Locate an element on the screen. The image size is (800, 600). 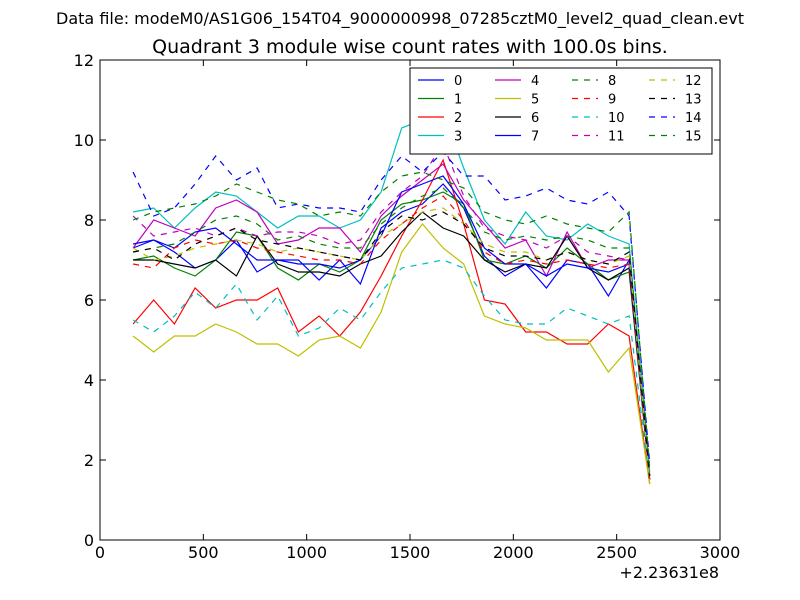
y-tick-label: 12 is located at coordinates (84, 60).